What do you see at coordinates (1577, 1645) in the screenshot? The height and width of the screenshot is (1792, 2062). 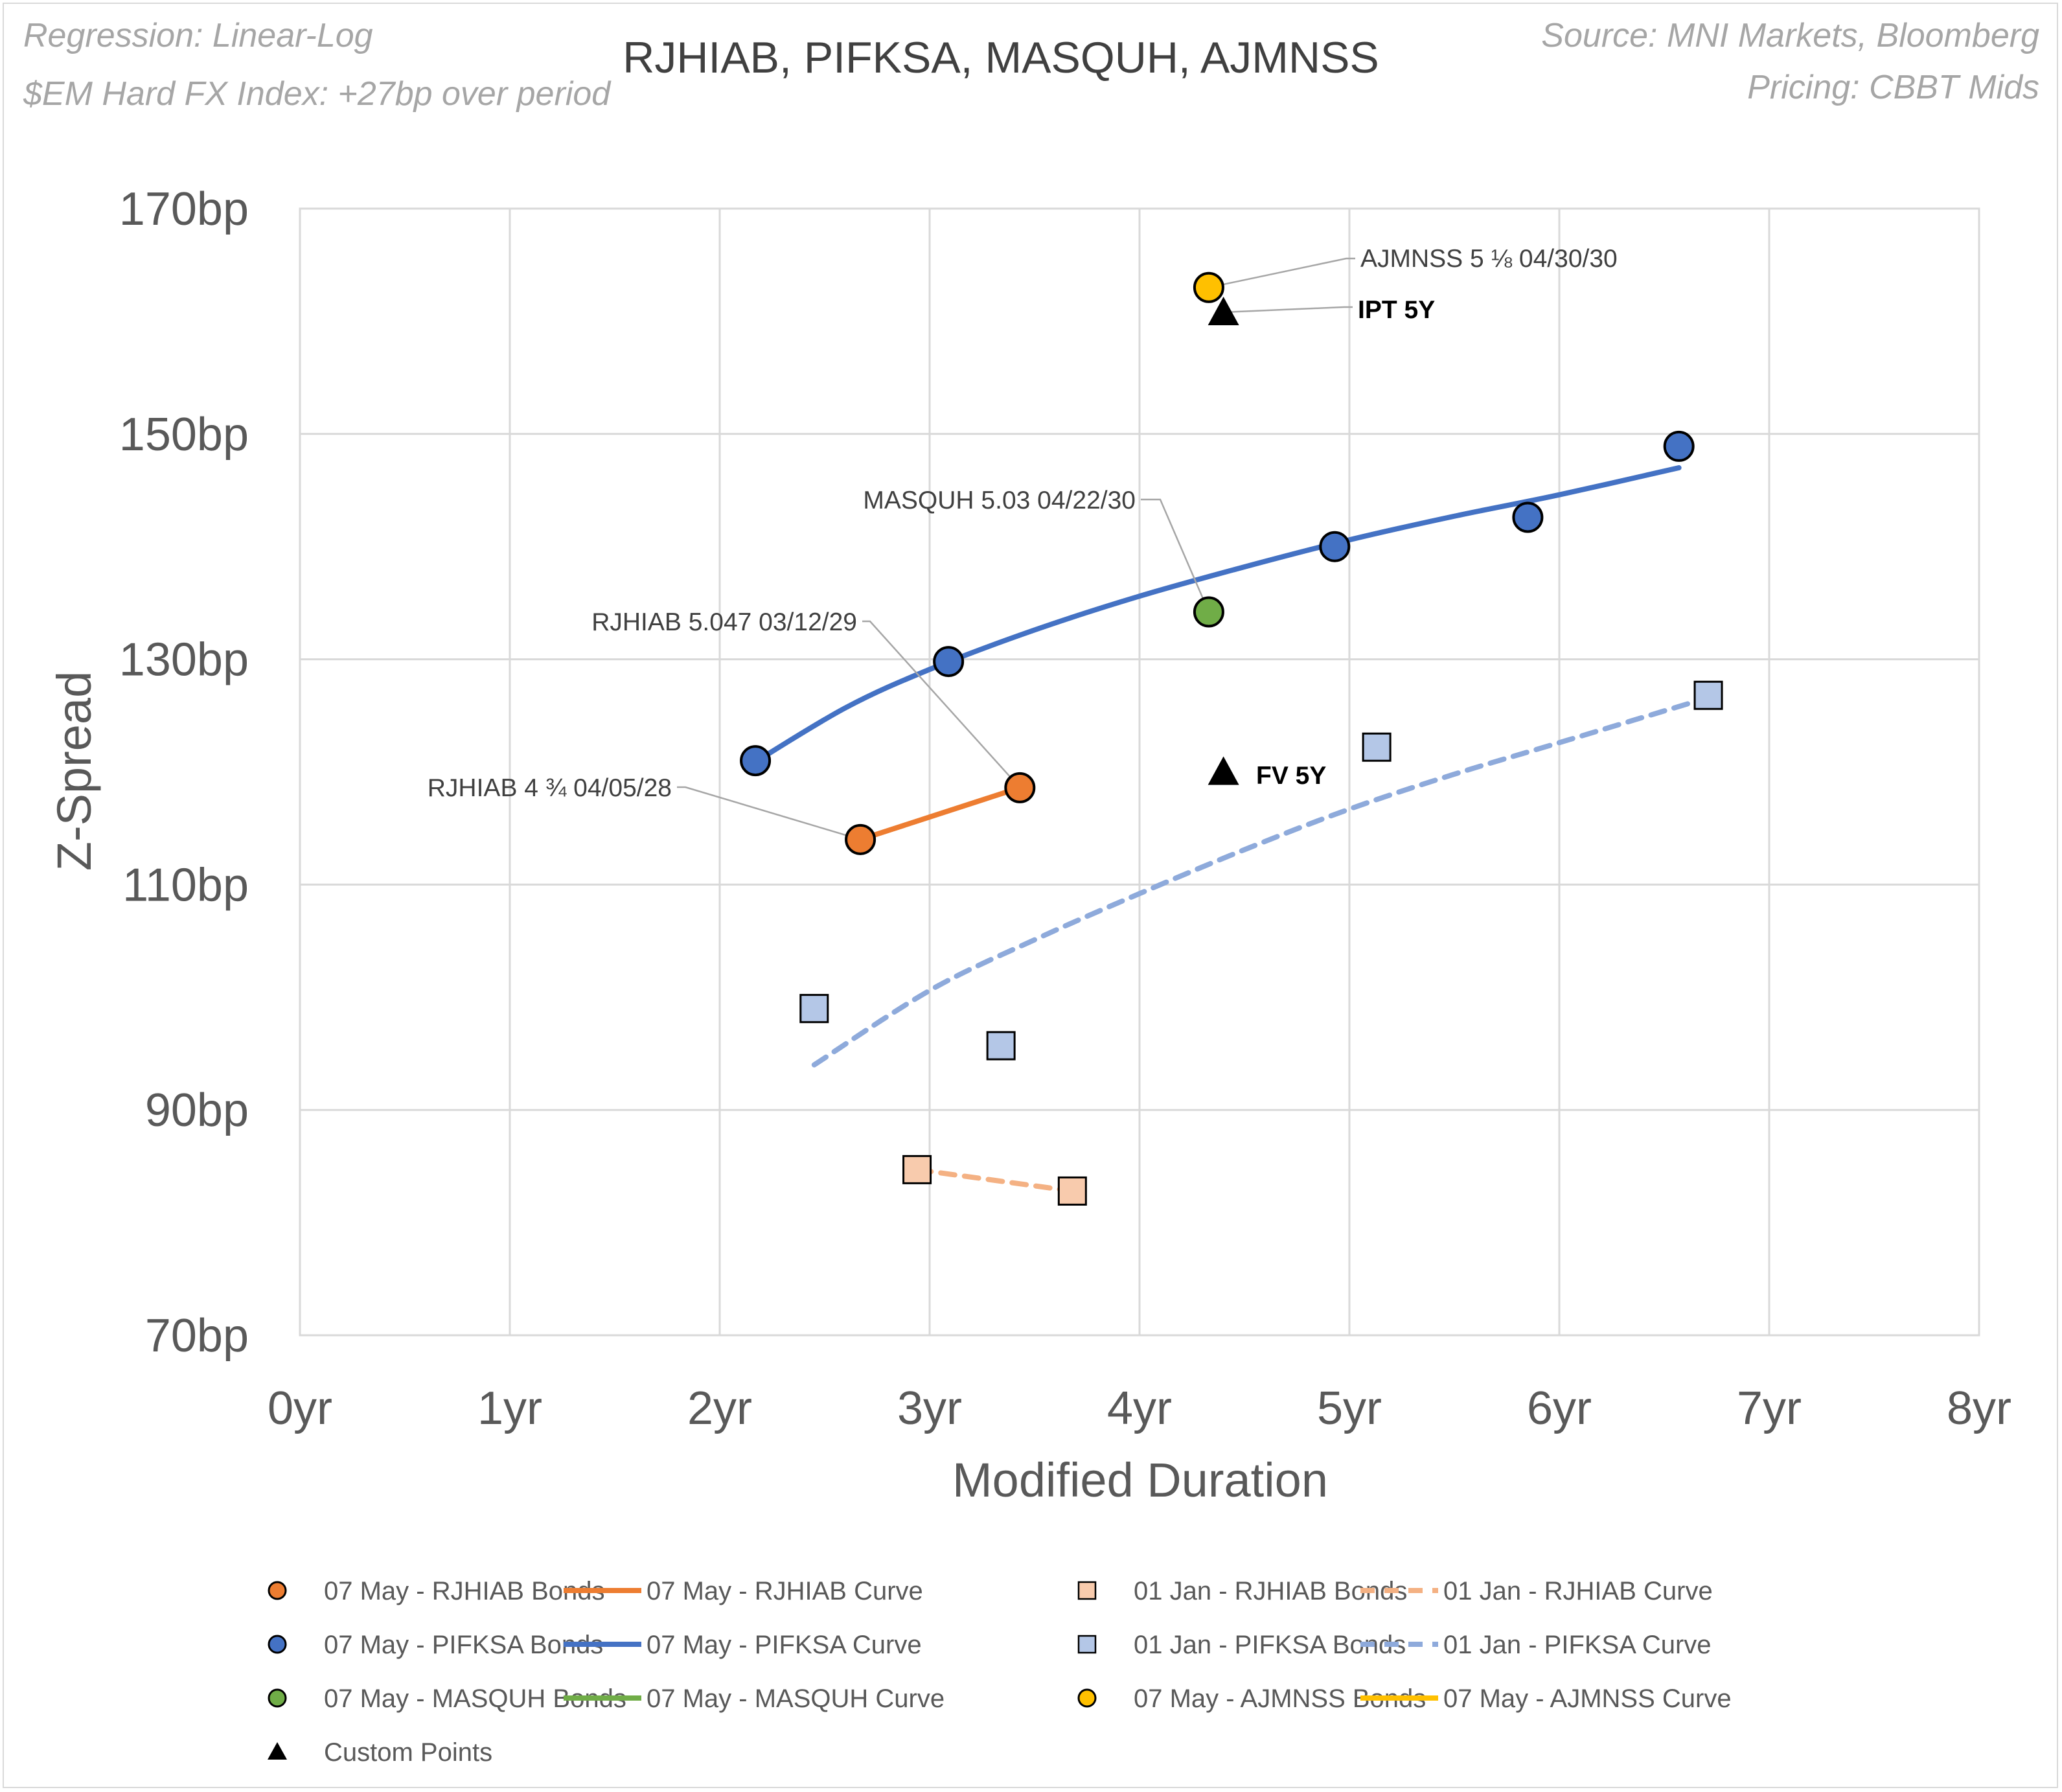 I see `legend-label: 01 Jan - PIFKSA Curve` at bounding box center [1577, 1645].